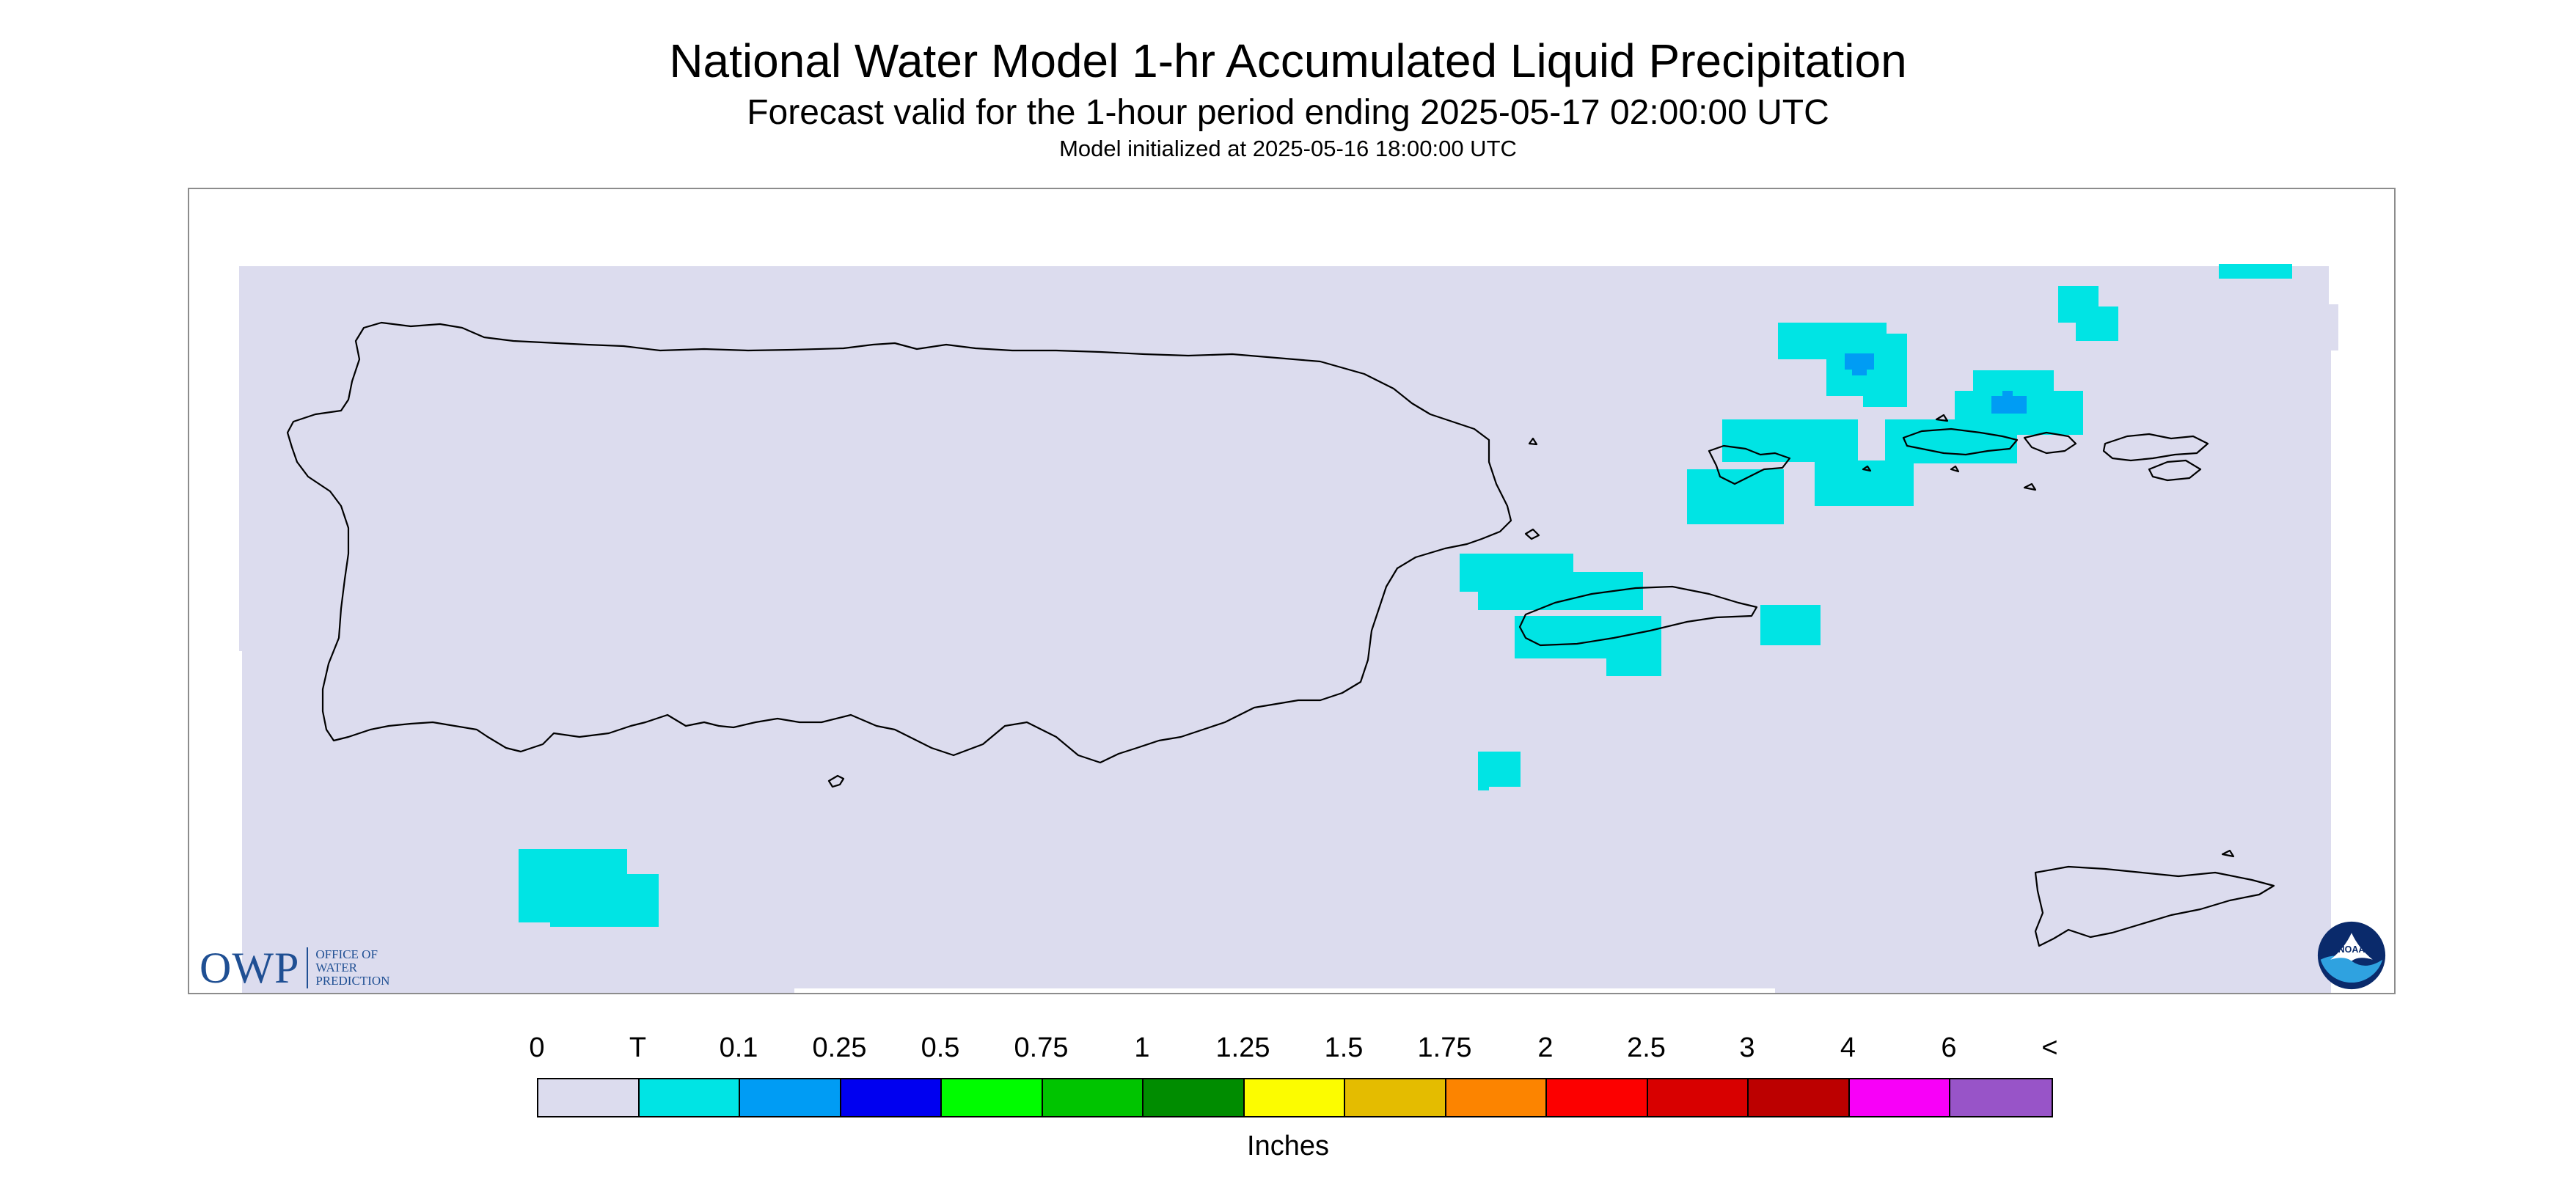 The height and width of the screenshot is (1182, 2576). What do you see at coordinates (1288, 1146) in the screenshot?
I see `legend-units: Inches` at bounding box center [1288, 1146].